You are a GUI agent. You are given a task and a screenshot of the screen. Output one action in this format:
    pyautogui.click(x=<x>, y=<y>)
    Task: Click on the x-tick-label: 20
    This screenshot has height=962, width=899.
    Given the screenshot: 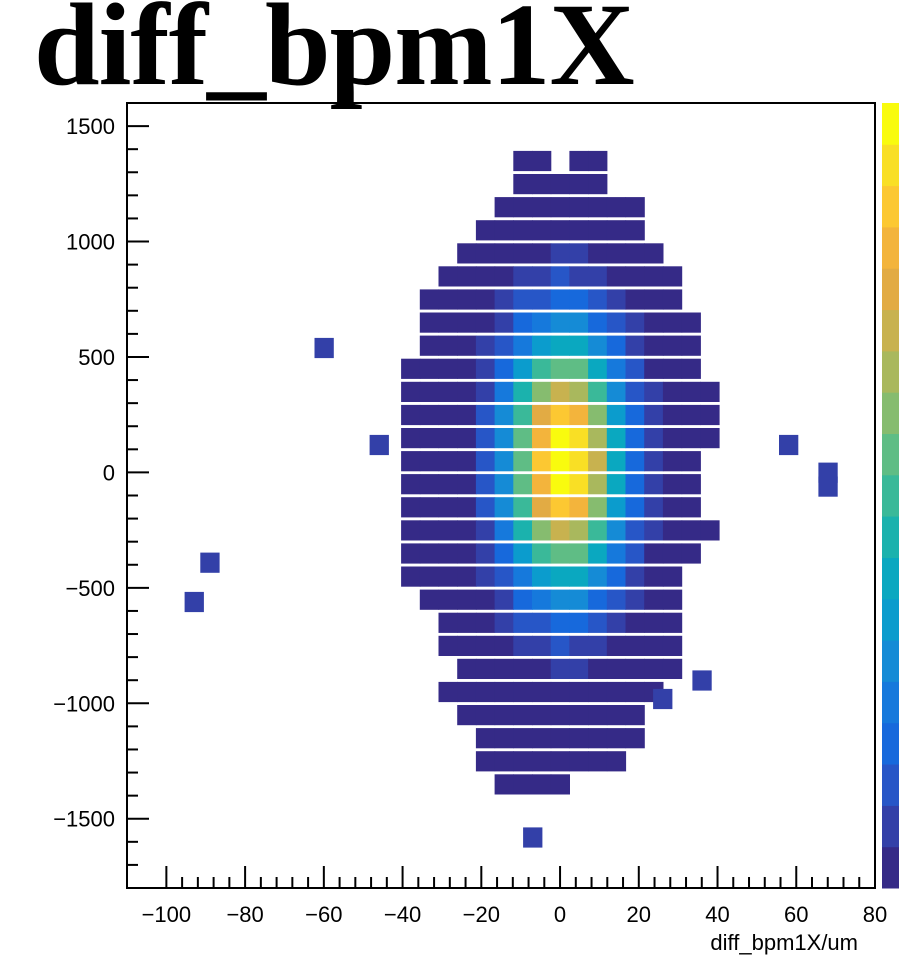 What is the action you would take?
    pyautogui.click(x=639, y=914)
    